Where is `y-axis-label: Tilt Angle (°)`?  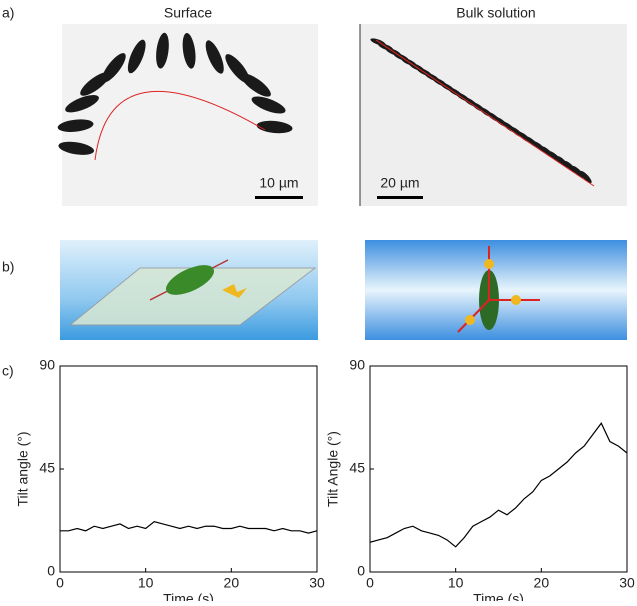 y-axis-label: Tilt Angle (°) is located at coordinates (333, 469).